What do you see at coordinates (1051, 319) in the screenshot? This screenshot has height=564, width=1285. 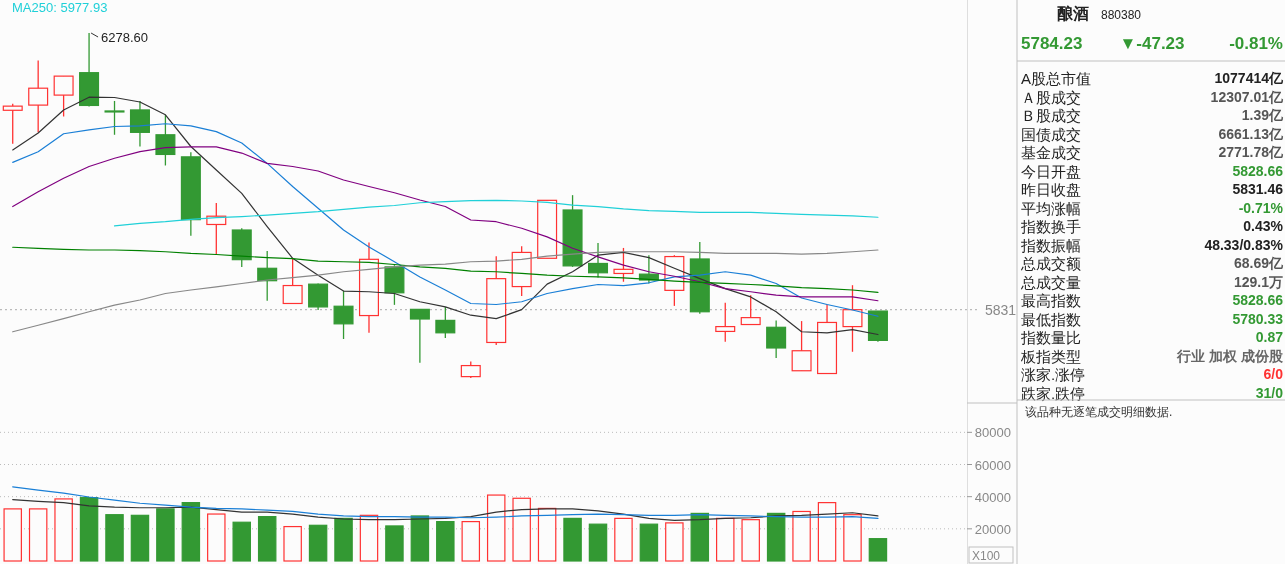 I see `category-label: 最低指数` at bounding box center [1051, 319].